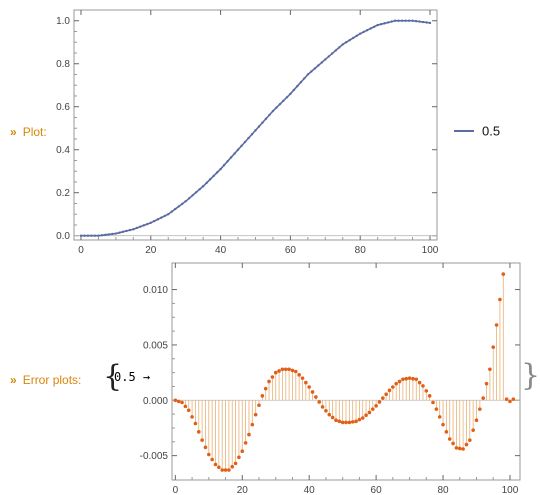 This screenshot has width=540, height=495. I want to click on legend-label: 0.5, so click(491, 131).